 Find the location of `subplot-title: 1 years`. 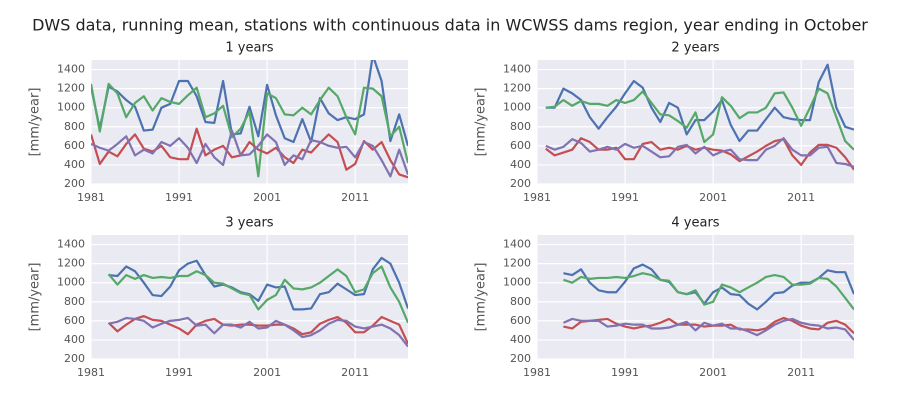

subplot-title: 1 years is located at coordinates (249, 48).